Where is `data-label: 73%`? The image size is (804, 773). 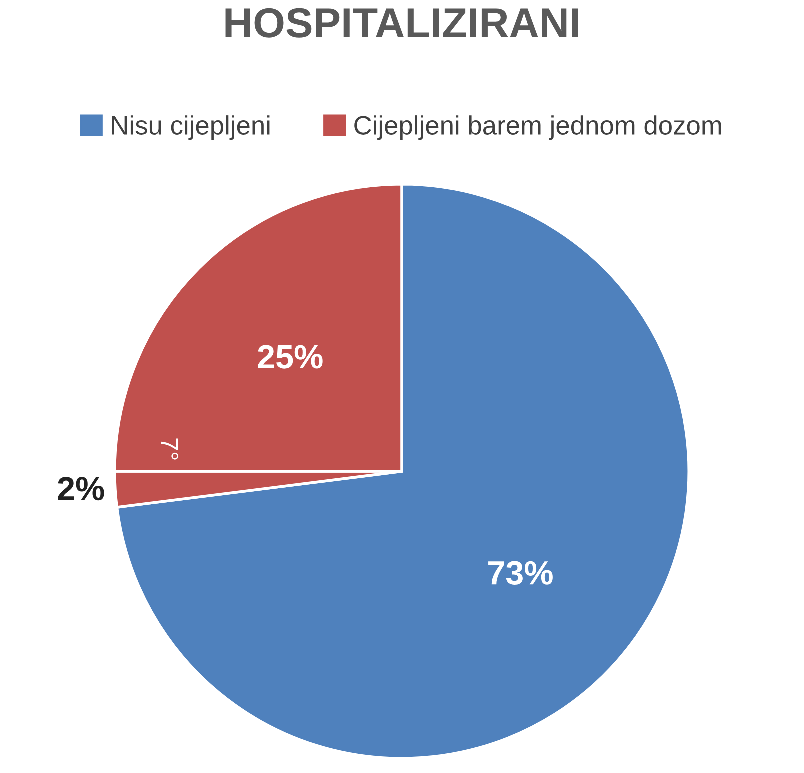
data-label: 73% is located at coordinates (520, 573).